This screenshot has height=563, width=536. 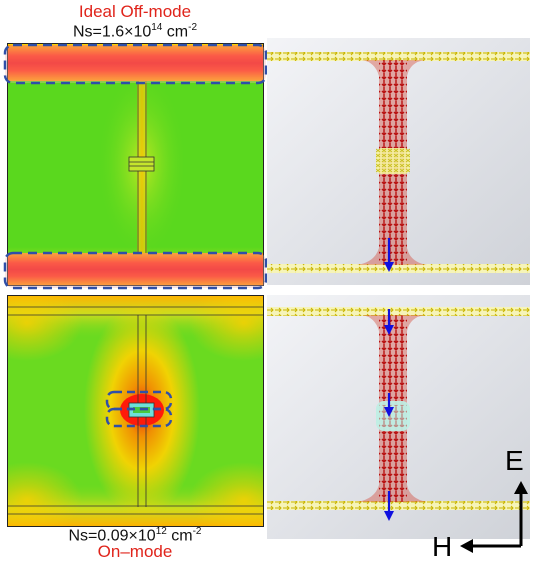 What do you see at coordinates (135, 11) in the screenshot?
I see `off-mode-label: Ideal Off-mode` at bounding box center [135, 11].